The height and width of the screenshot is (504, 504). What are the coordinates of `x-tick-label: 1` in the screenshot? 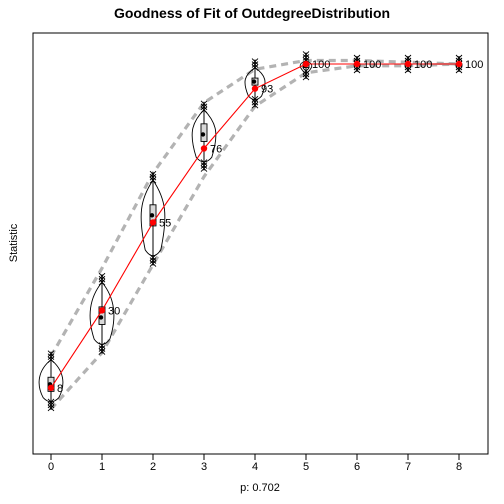 It's located at (102, 467).